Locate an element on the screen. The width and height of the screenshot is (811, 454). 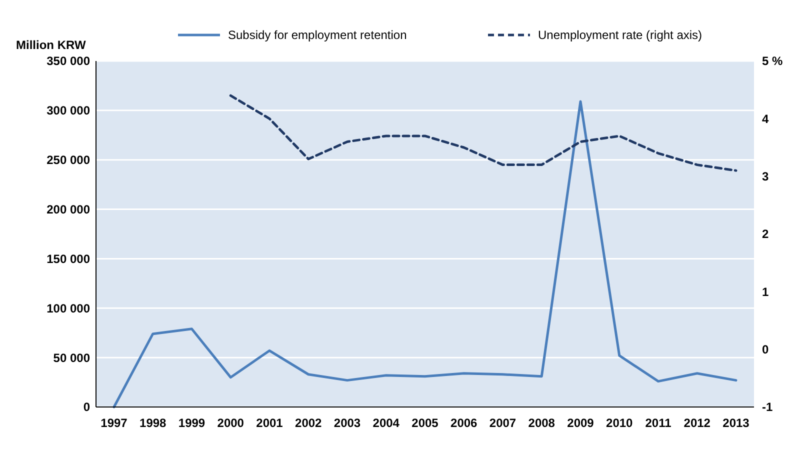
y-tick-label: 350 000 is located at coordinates (68, 61).